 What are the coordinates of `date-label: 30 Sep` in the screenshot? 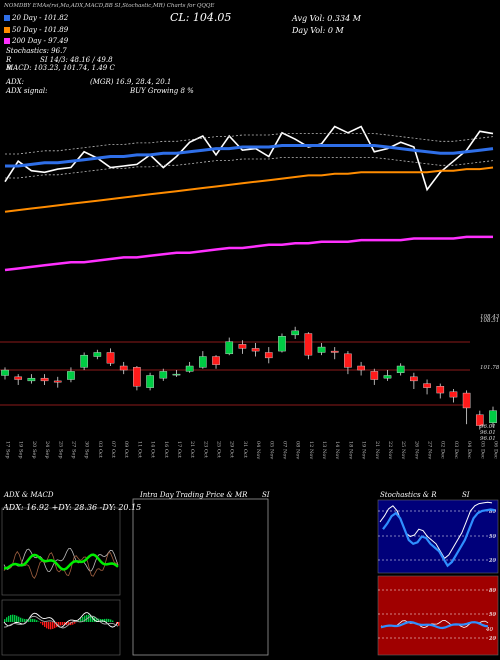 It's located at (87, 450).